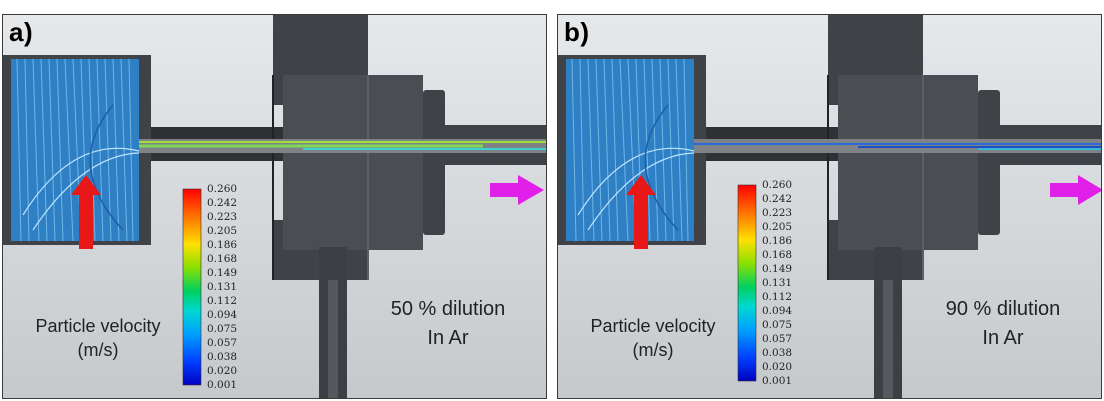  I want to click on panel-label: b), so click(577, 32).